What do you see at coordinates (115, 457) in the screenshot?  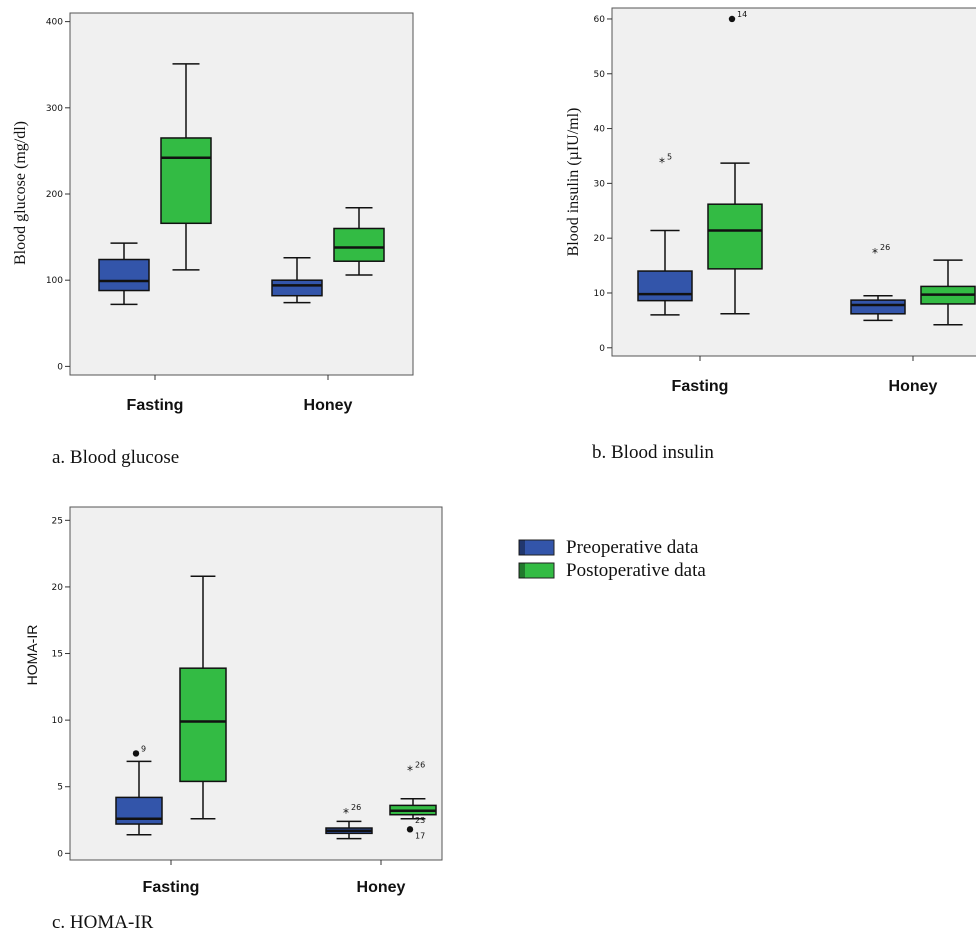 I see `chart-caption: a. Blood glucose` at bounding box center [115, 457].